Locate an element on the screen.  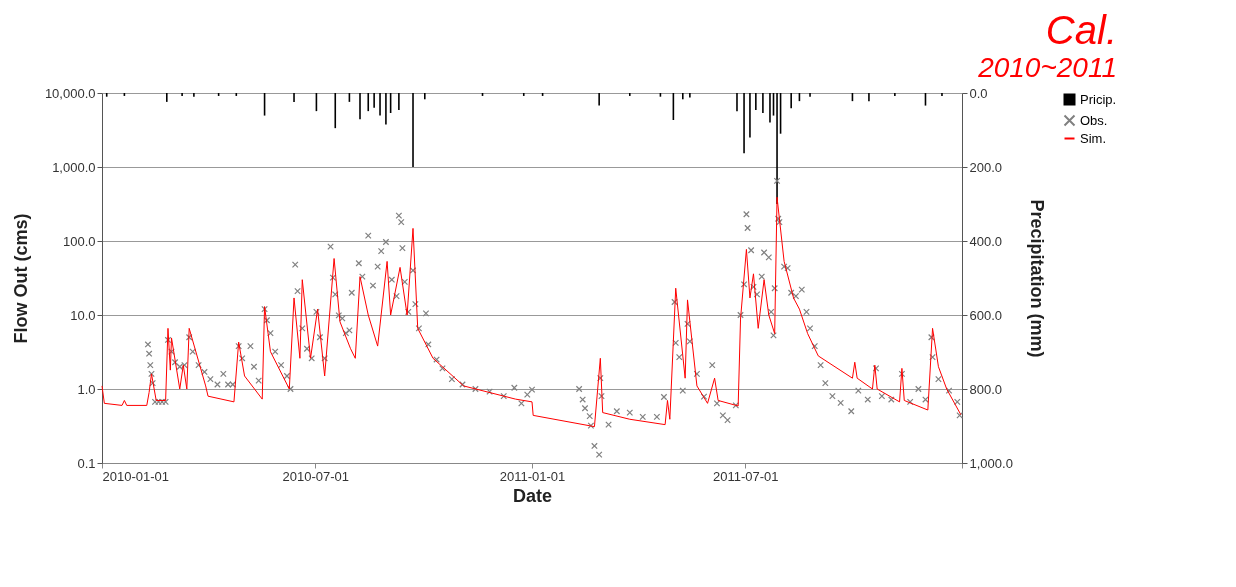
x-axis-title: Date is located at coordinates (532, 495).